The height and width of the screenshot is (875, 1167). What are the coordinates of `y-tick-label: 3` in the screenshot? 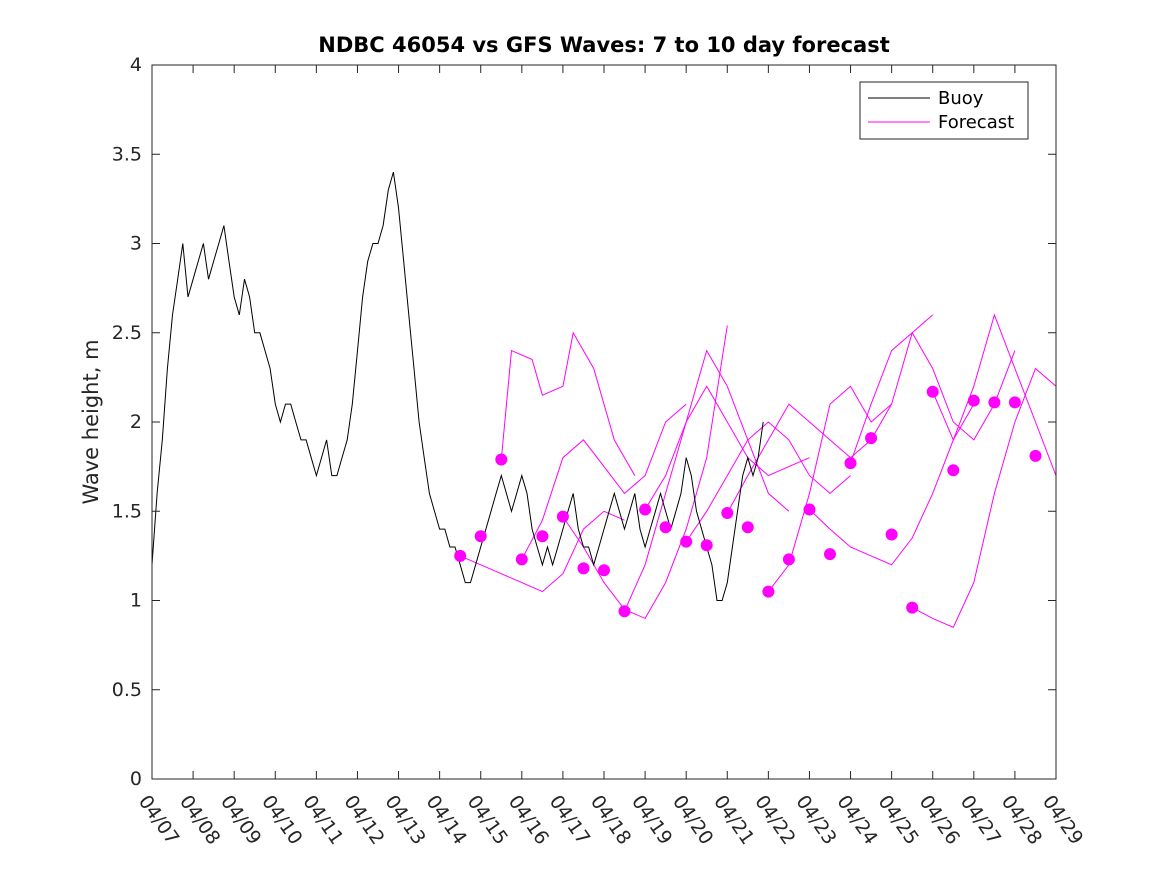 It's located at (136, 244).